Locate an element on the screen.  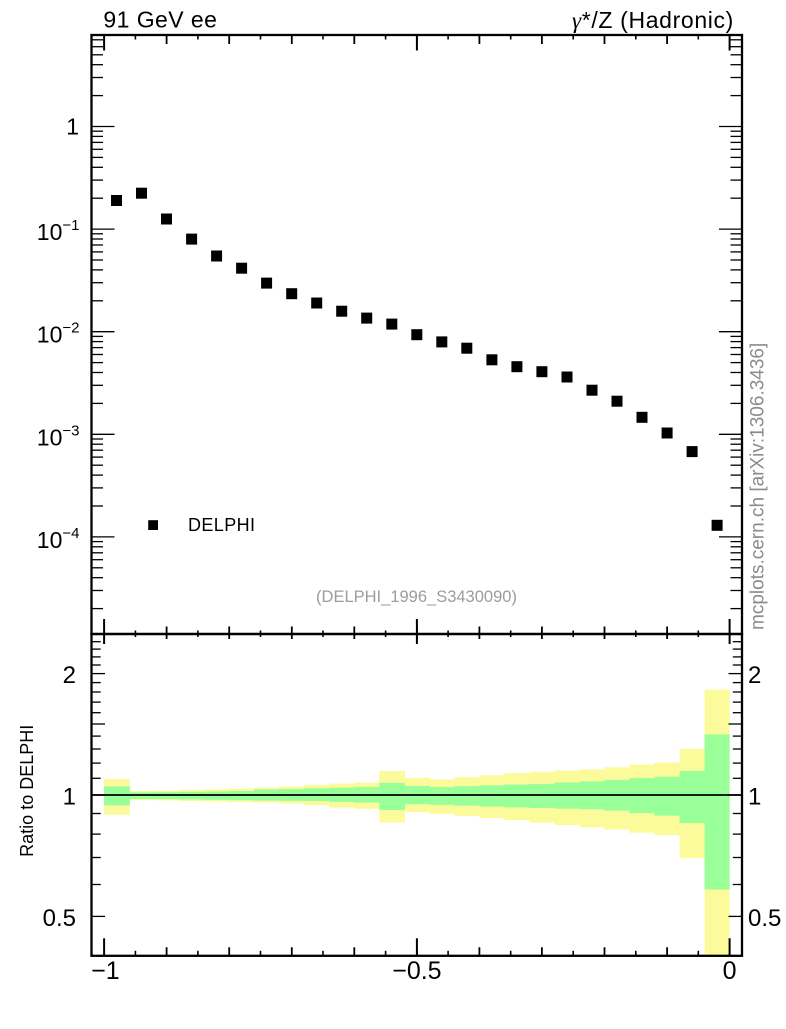
svg-text: −0.5 is located at coordinates (416, 971).